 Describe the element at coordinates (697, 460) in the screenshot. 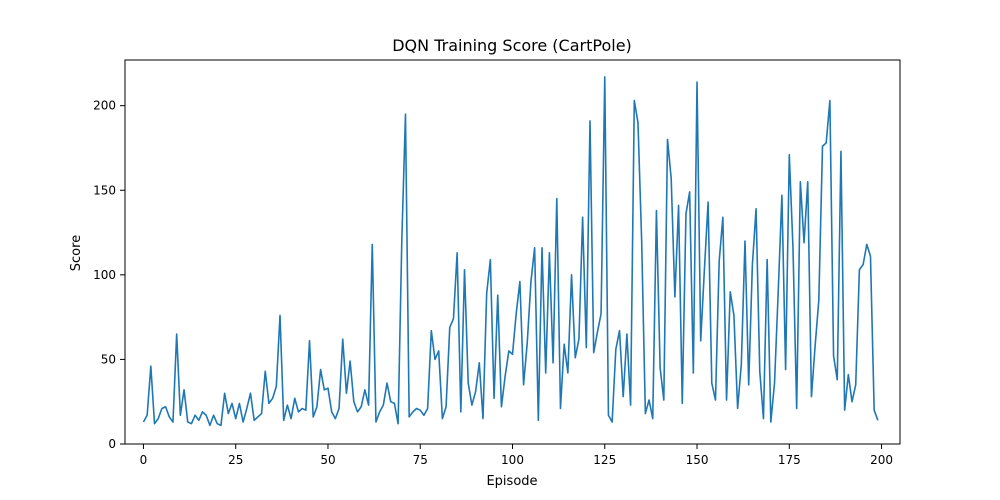

I see `x-tick-label: 150` at that location.